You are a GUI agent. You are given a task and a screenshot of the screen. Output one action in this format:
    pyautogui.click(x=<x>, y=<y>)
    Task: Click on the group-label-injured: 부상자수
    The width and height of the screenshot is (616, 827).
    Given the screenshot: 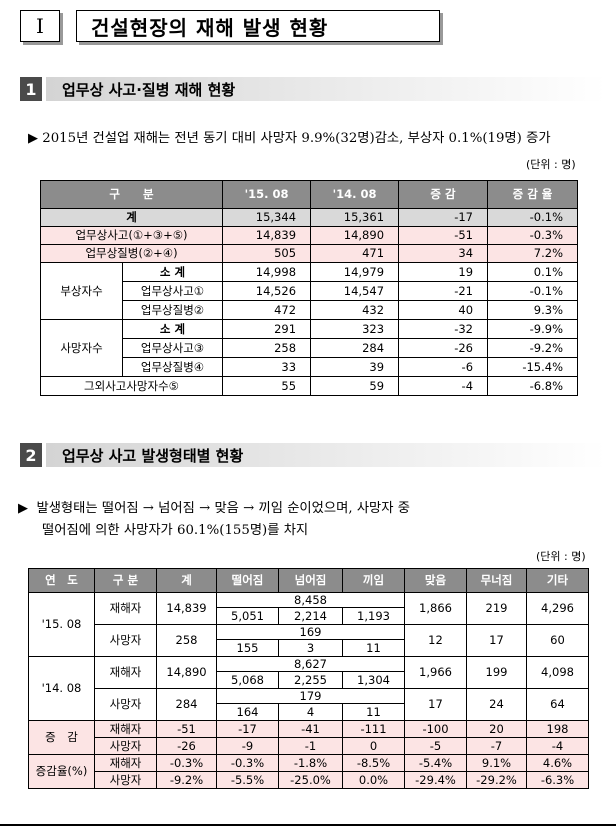 What is the action you would take?
    pyautogui.click(x=81, y=291)
    